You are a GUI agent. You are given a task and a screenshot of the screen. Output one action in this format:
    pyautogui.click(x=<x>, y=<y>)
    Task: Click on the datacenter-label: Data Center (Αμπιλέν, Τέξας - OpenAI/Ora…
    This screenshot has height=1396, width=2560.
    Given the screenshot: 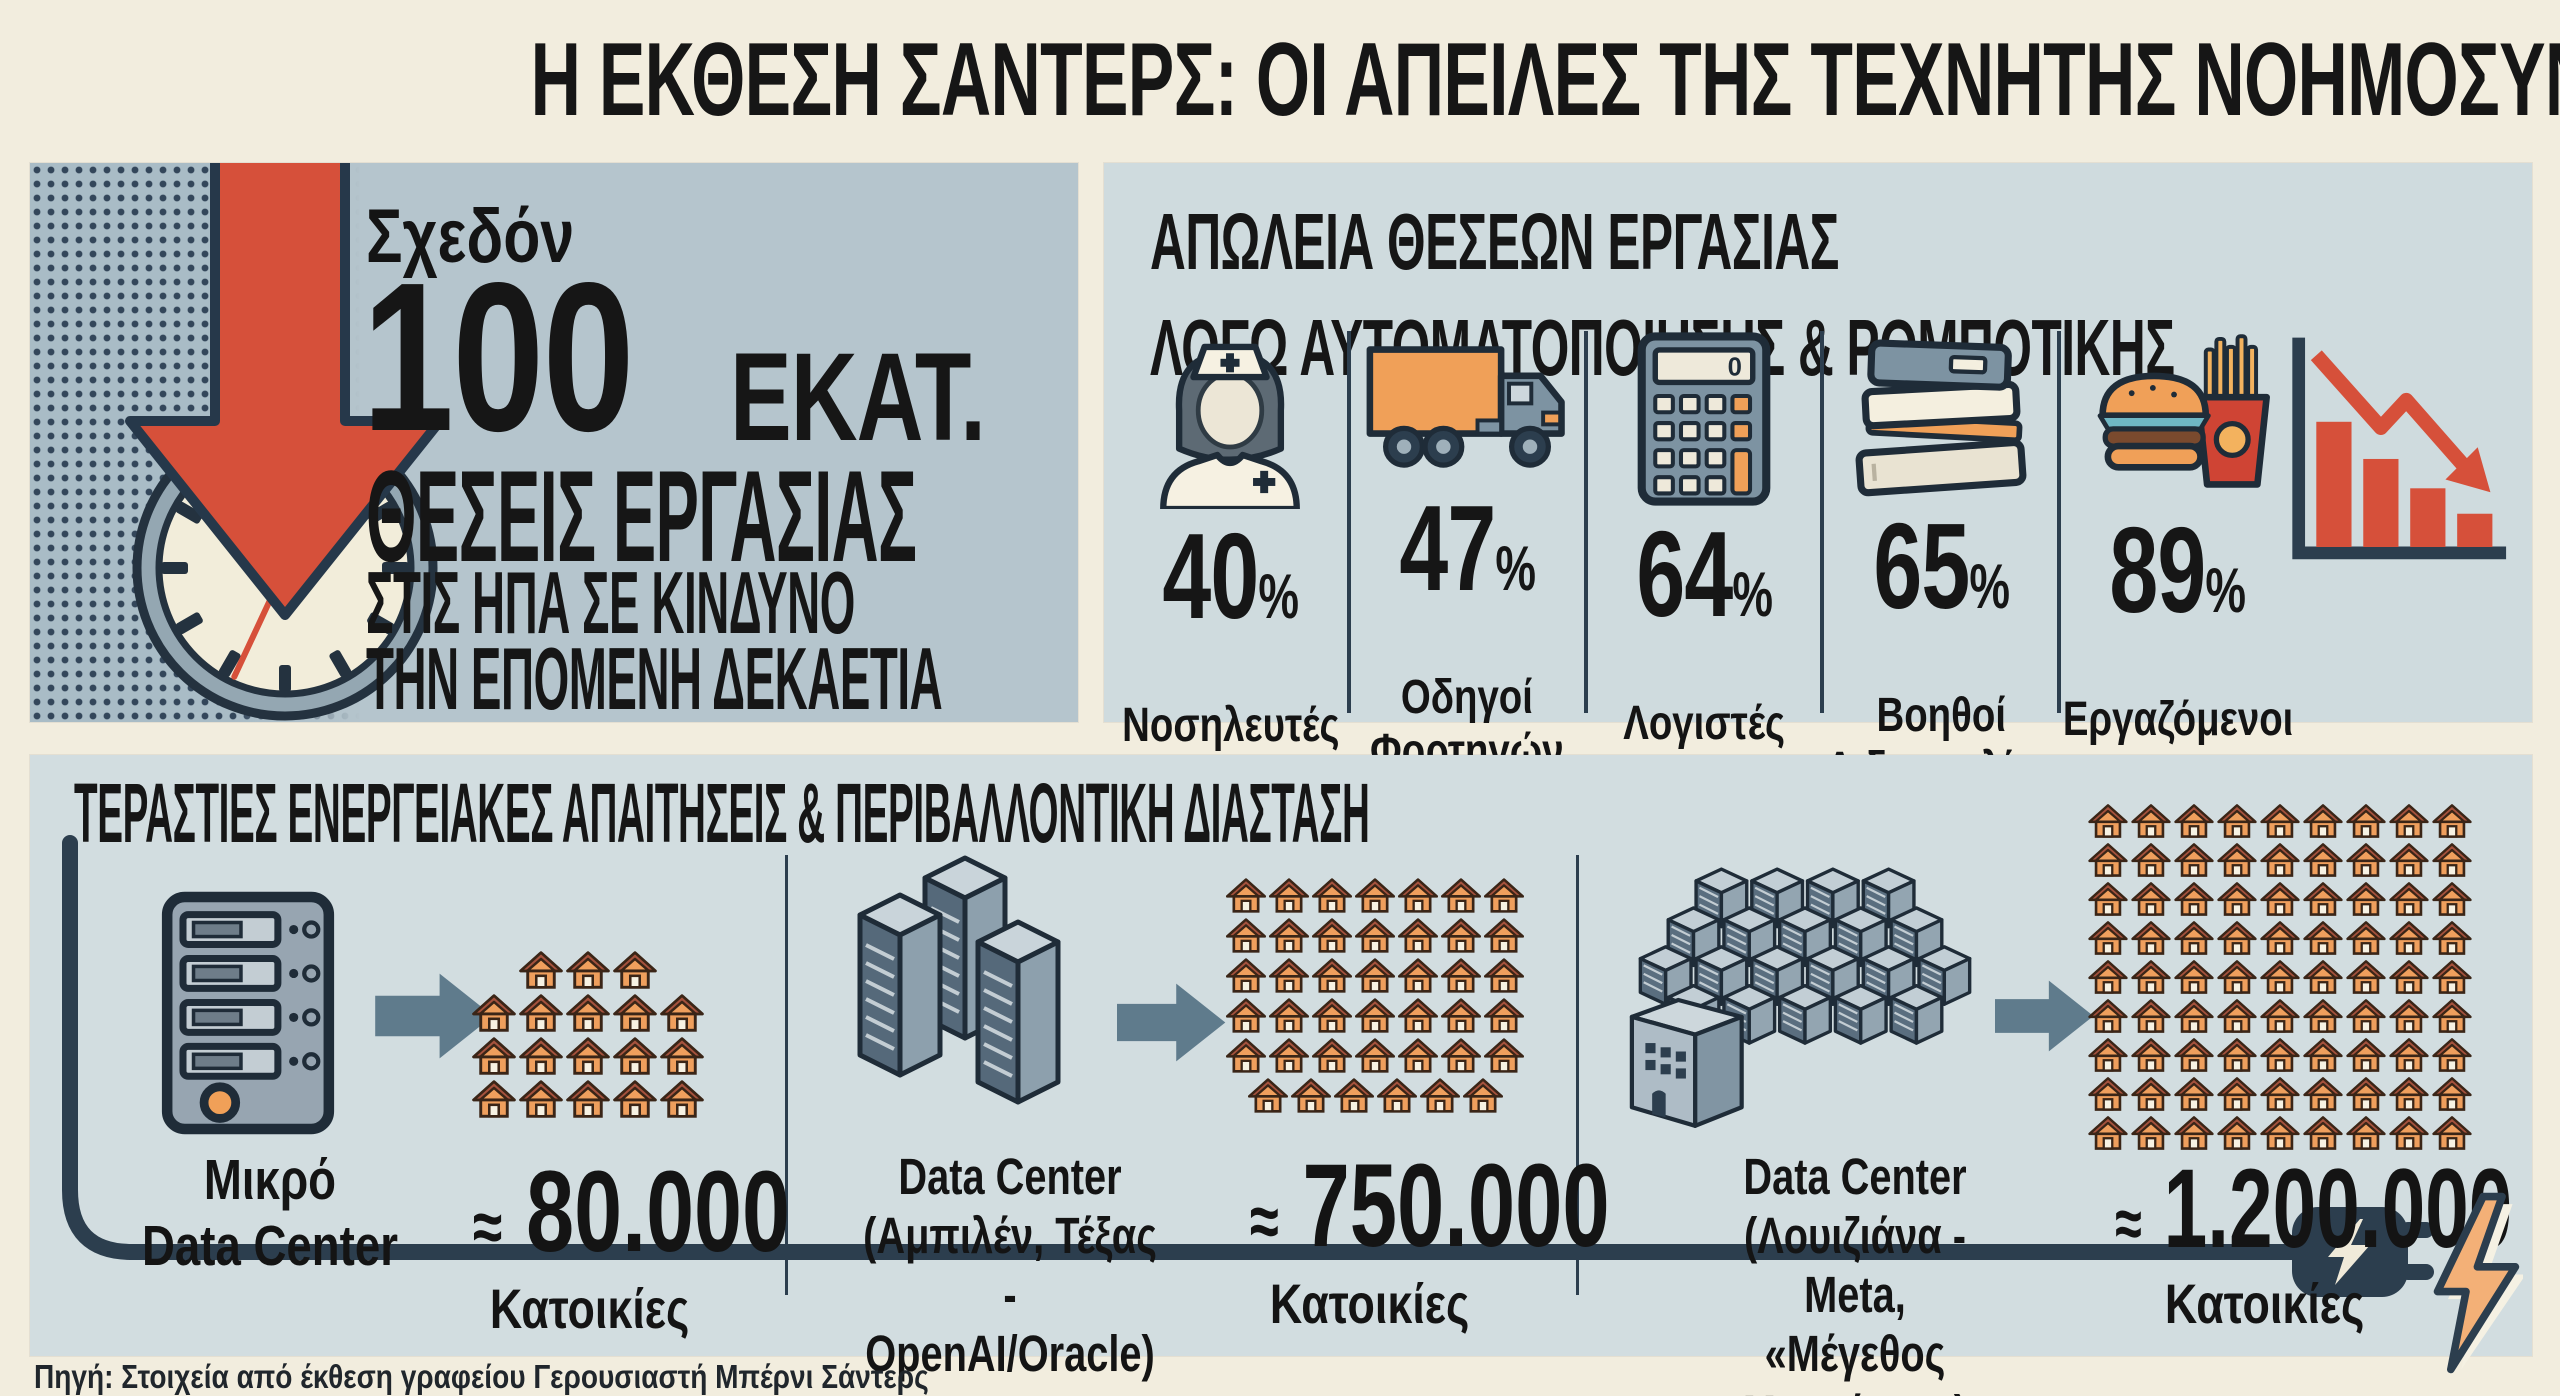 What is the action you would take?
    pyautogui.click(x=1010, y=1265)
    